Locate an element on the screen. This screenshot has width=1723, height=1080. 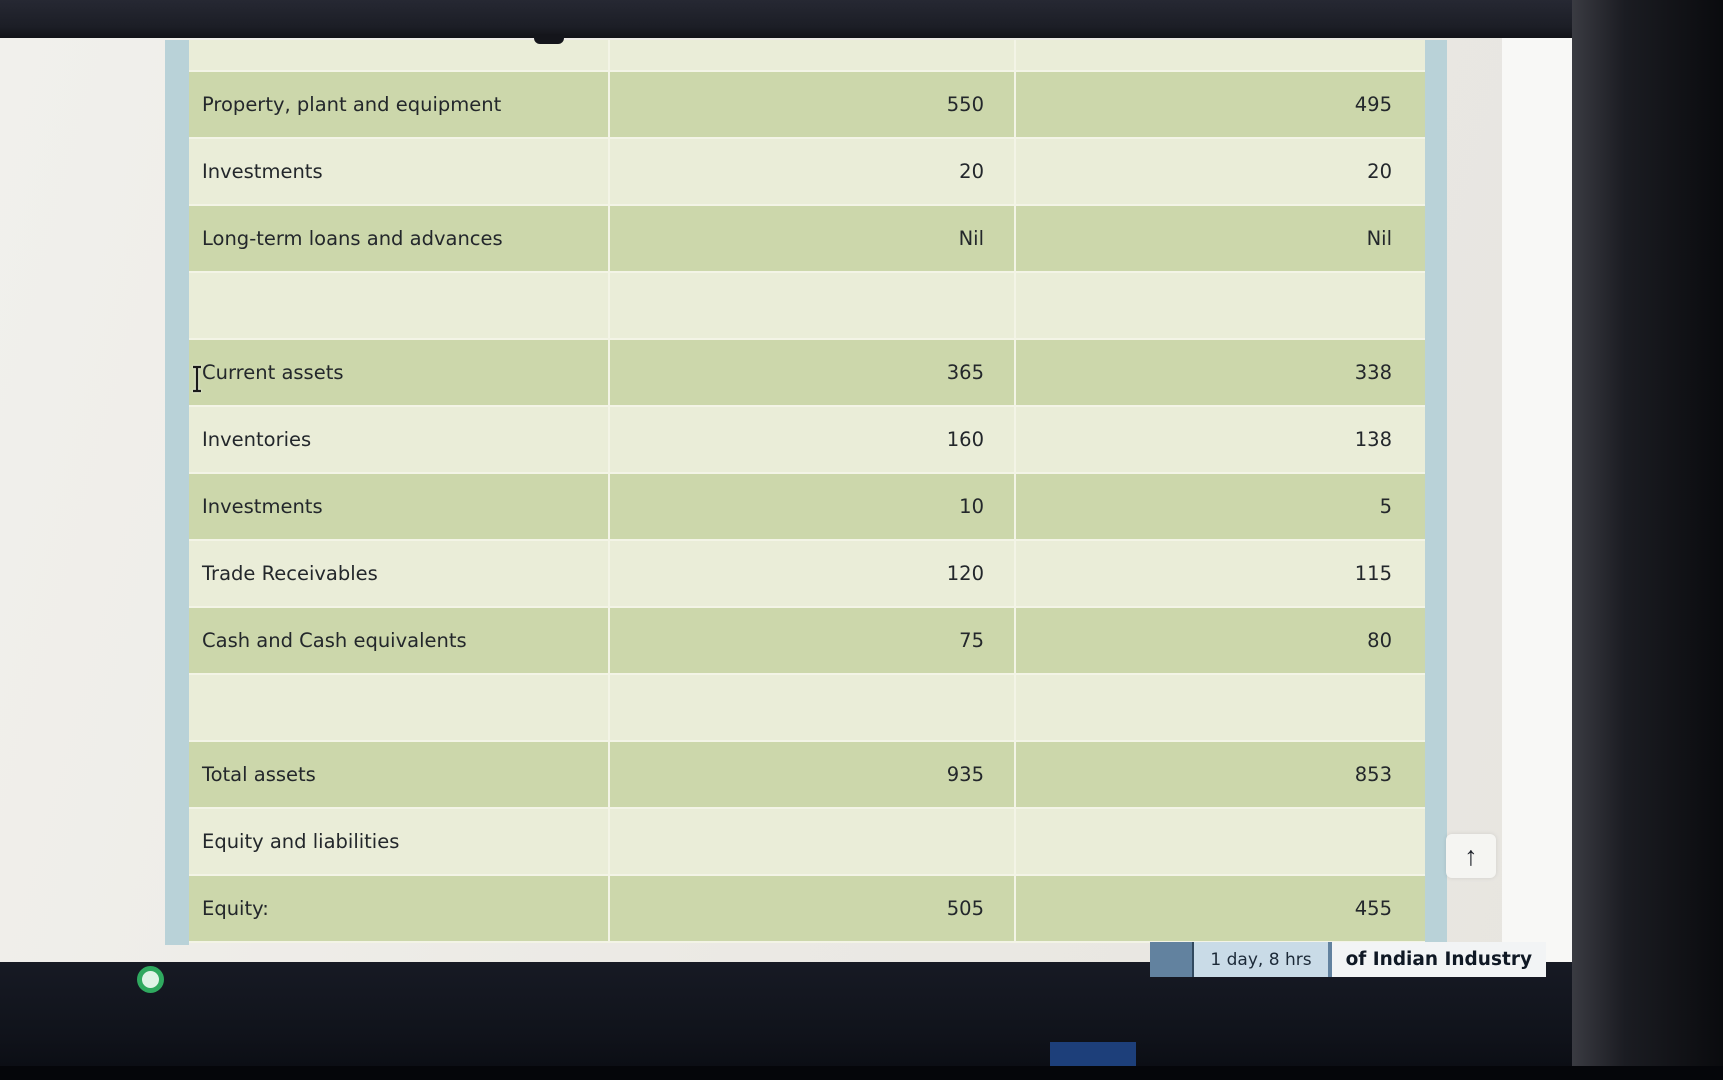
table-right-border-strip is located at coordinates (1436, 492).